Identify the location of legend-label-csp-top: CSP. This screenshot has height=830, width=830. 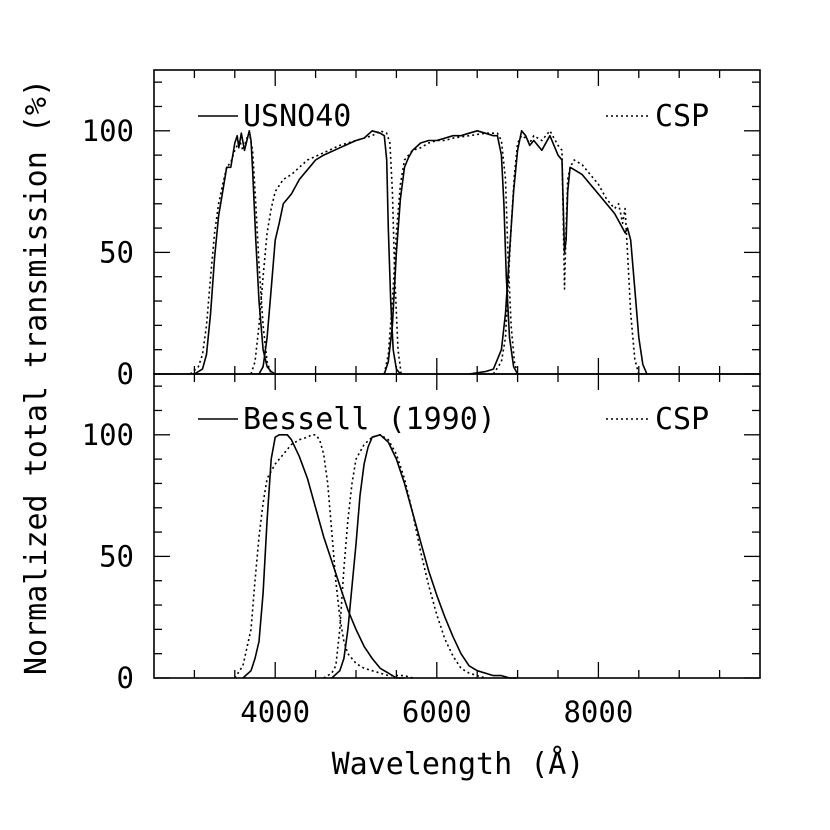
(682, 116).